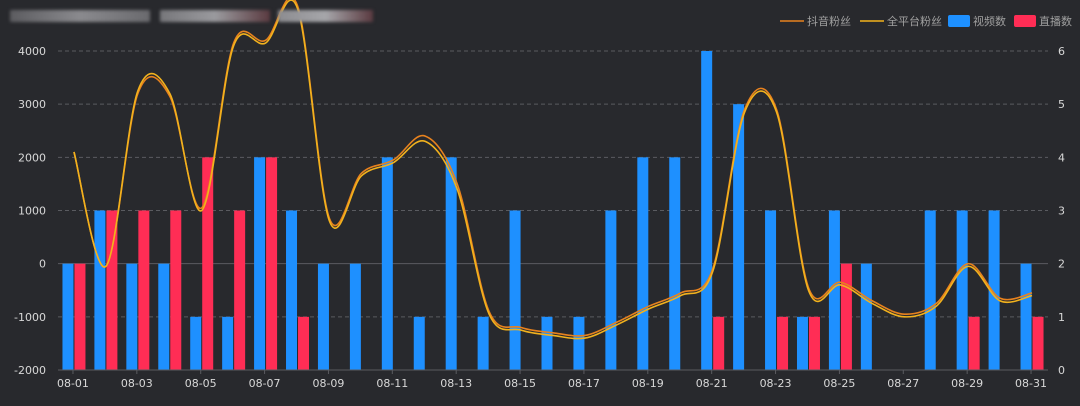  I want to click on x-tick-label: 08-09, so click(328, 383).